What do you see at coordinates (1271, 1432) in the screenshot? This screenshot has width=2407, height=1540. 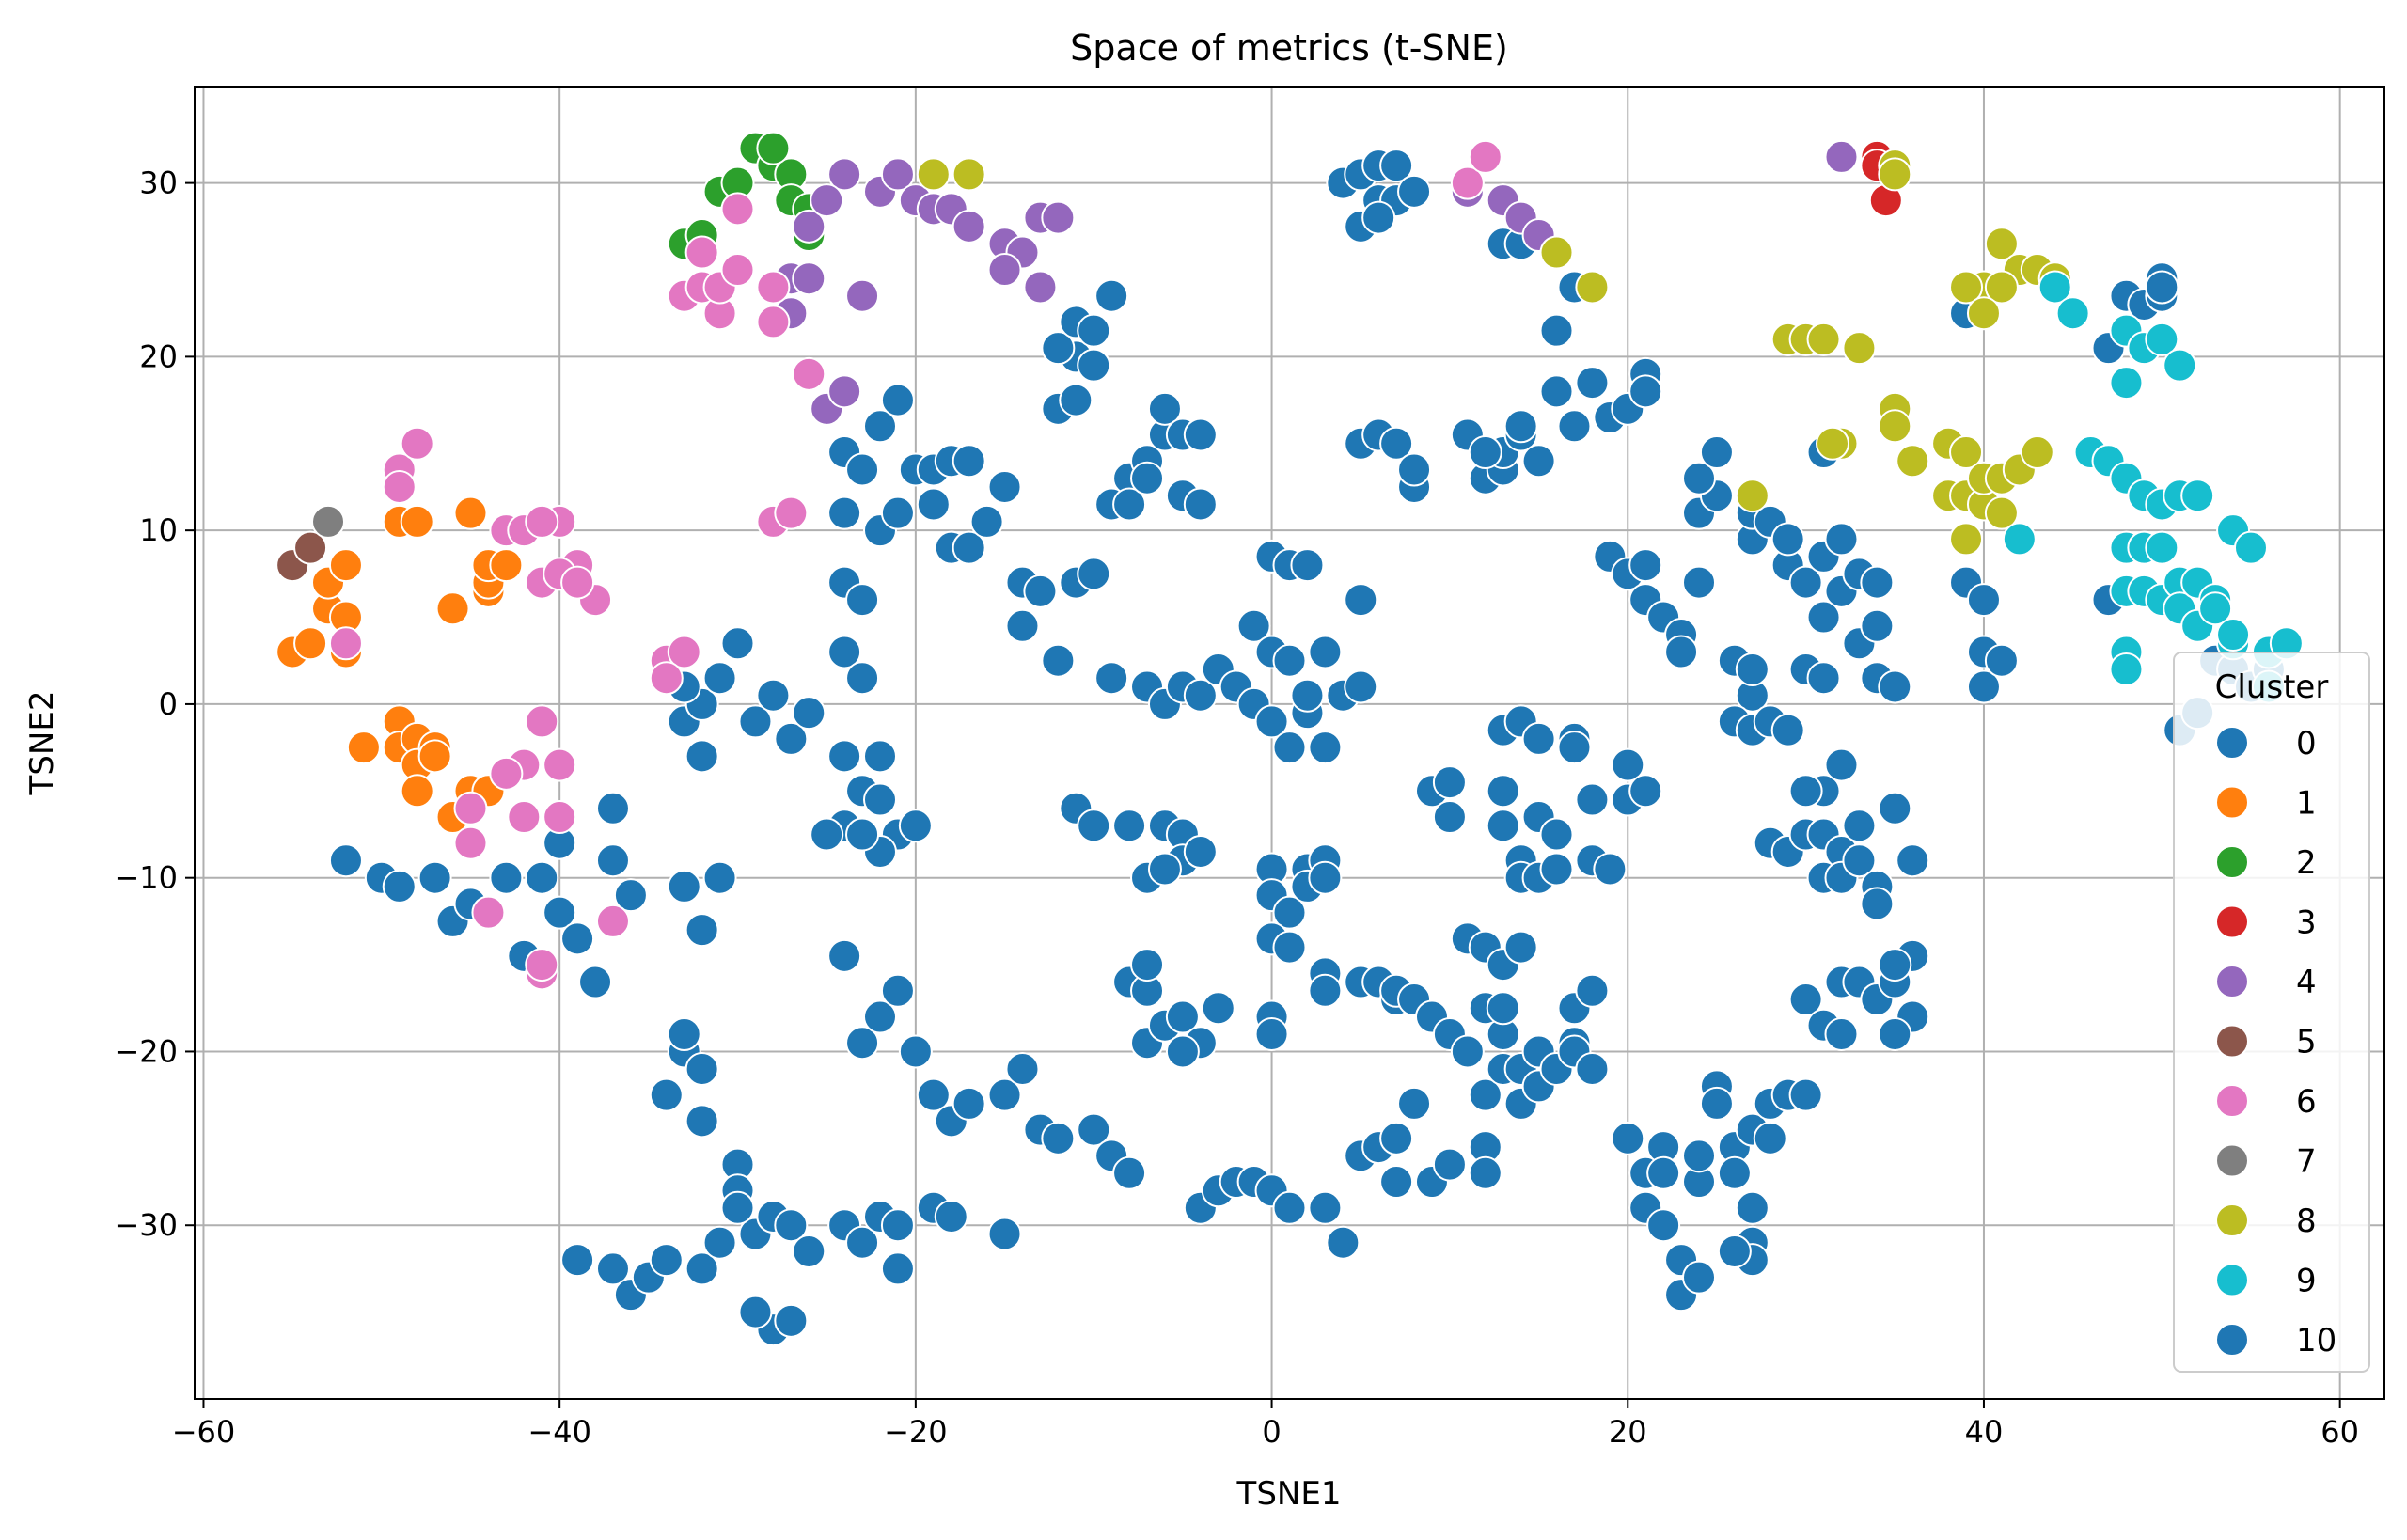 I see `x-tick-label: 0` at bounding box center [1271, 1432].